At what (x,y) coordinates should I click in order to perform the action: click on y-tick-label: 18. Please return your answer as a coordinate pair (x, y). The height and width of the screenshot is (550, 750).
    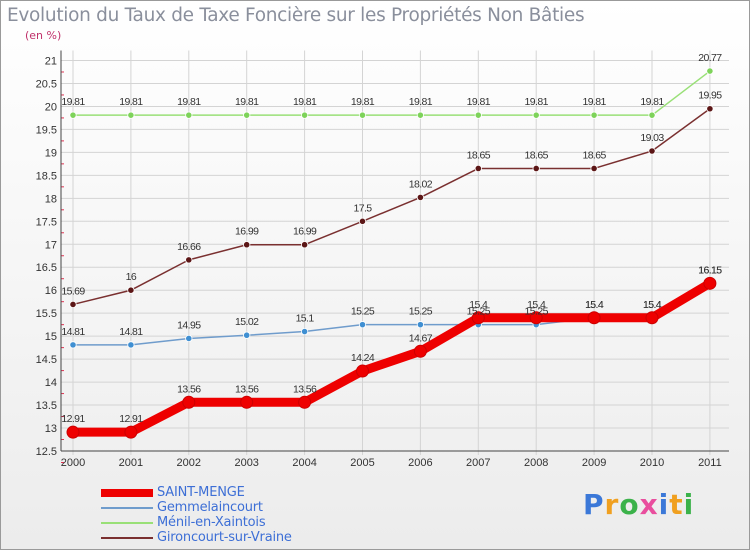
    Looking at the image, I should click on (51, 199).